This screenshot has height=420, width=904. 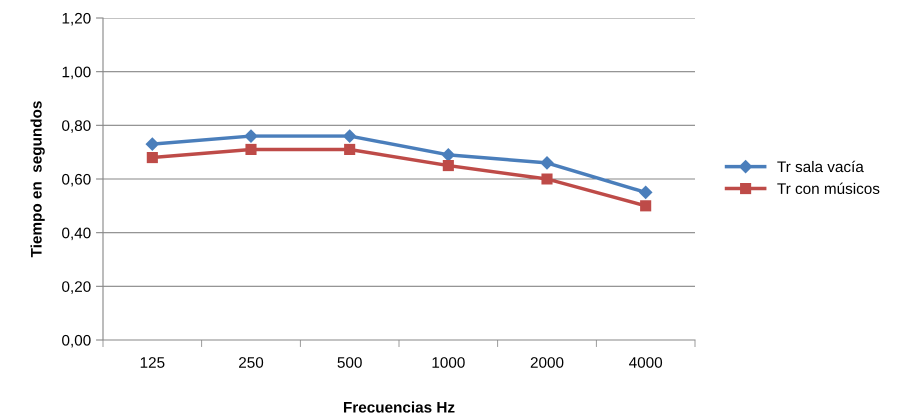 I want to click on y-tick-label: 0,60, so click(x=76, y=180).